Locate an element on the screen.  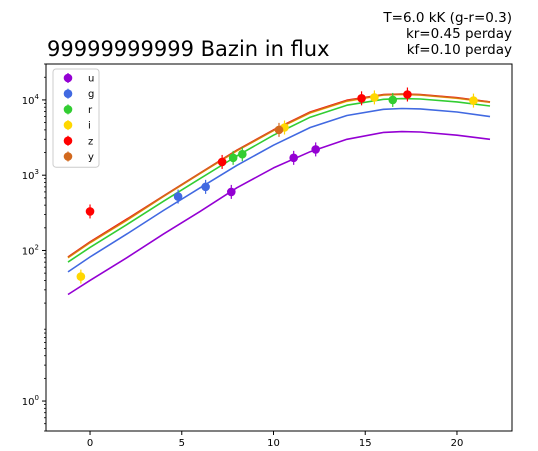
x-tick-label-20: 20 is located at coordinates (457, 443).